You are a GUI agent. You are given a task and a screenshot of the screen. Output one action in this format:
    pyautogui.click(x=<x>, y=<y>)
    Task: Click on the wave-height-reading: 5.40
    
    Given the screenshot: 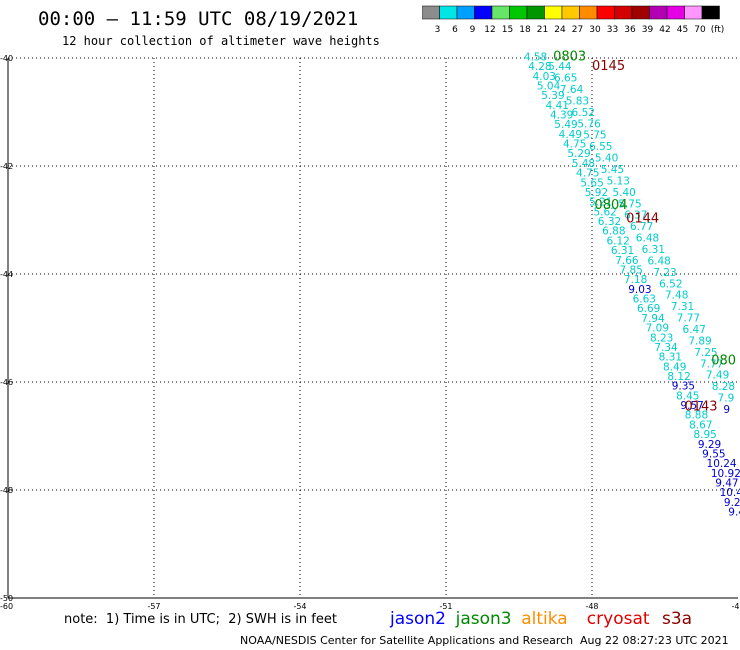 What is the action you would take?
    pyautogui.click(x=606, y=159)
    